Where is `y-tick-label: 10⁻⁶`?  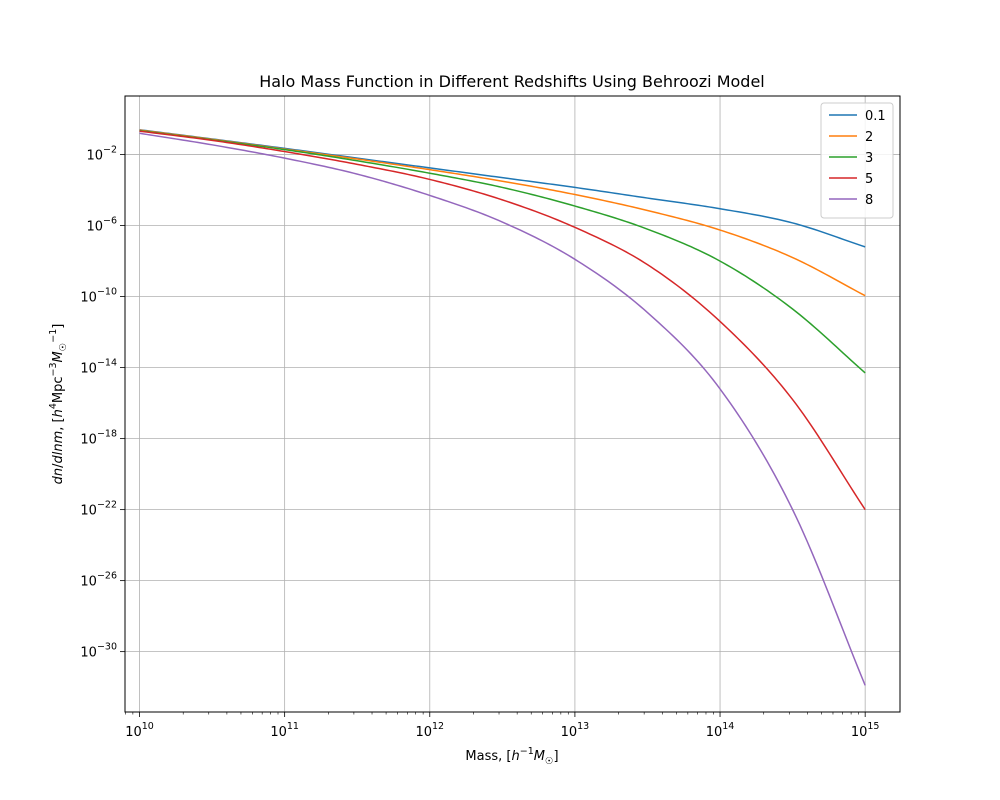
y-tick-label: 10⁻⁶ is located at coordinates (101, 225).